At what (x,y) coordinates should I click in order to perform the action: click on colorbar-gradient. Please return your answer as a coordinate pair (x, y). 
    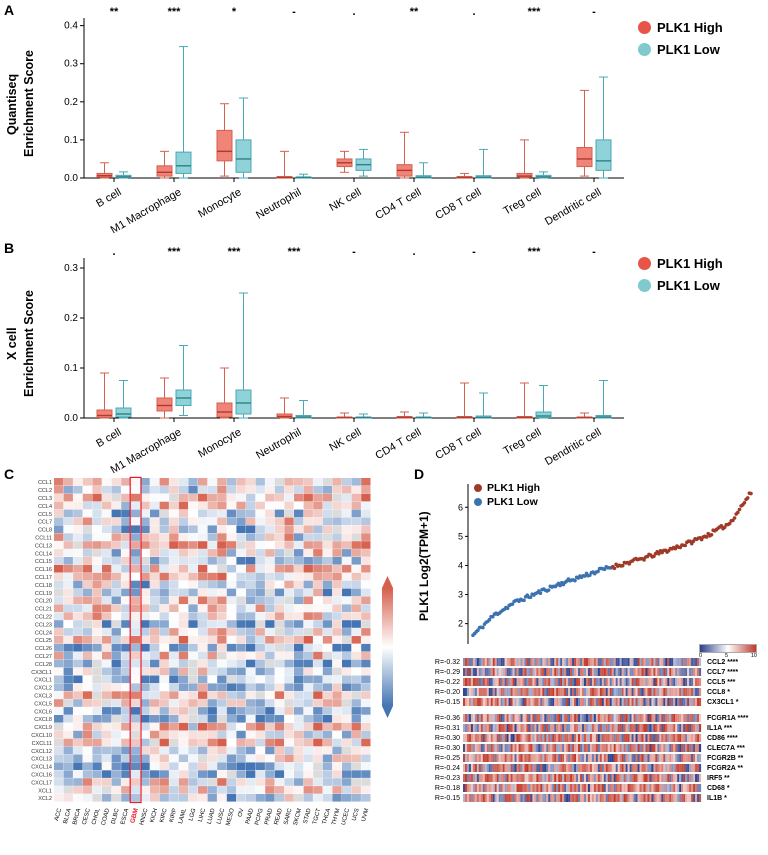
    Looking at the image, I should click on (728, 648).